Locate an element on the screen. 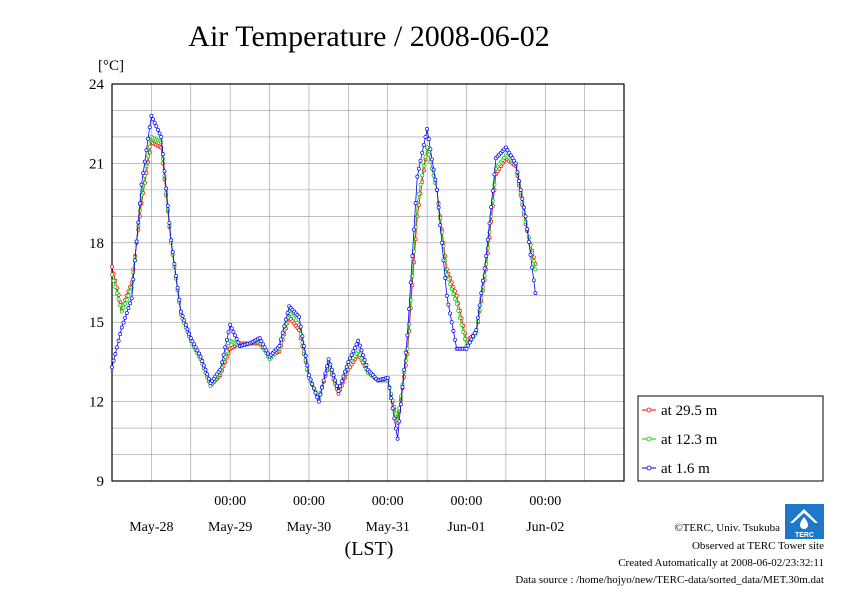  terc-logo: TERC is located at coordinates (804, 521).